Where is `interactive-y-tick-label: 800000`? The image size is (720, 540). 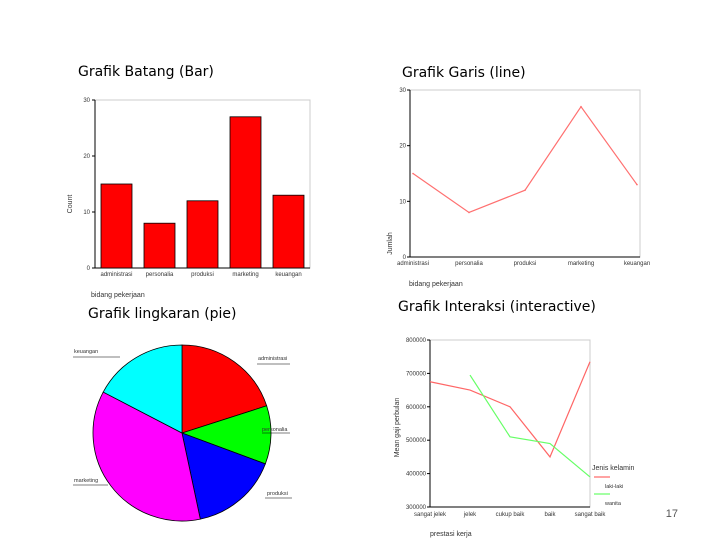
interactive-y-tick-label: 800000 is located at coordinates (416, 341).